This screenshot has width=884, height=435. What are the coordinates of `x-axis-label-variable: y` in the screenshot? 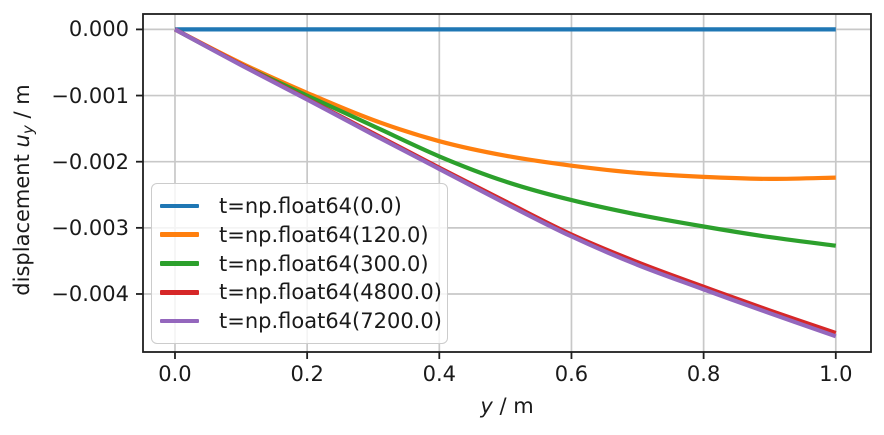 It's located at (486, 406).